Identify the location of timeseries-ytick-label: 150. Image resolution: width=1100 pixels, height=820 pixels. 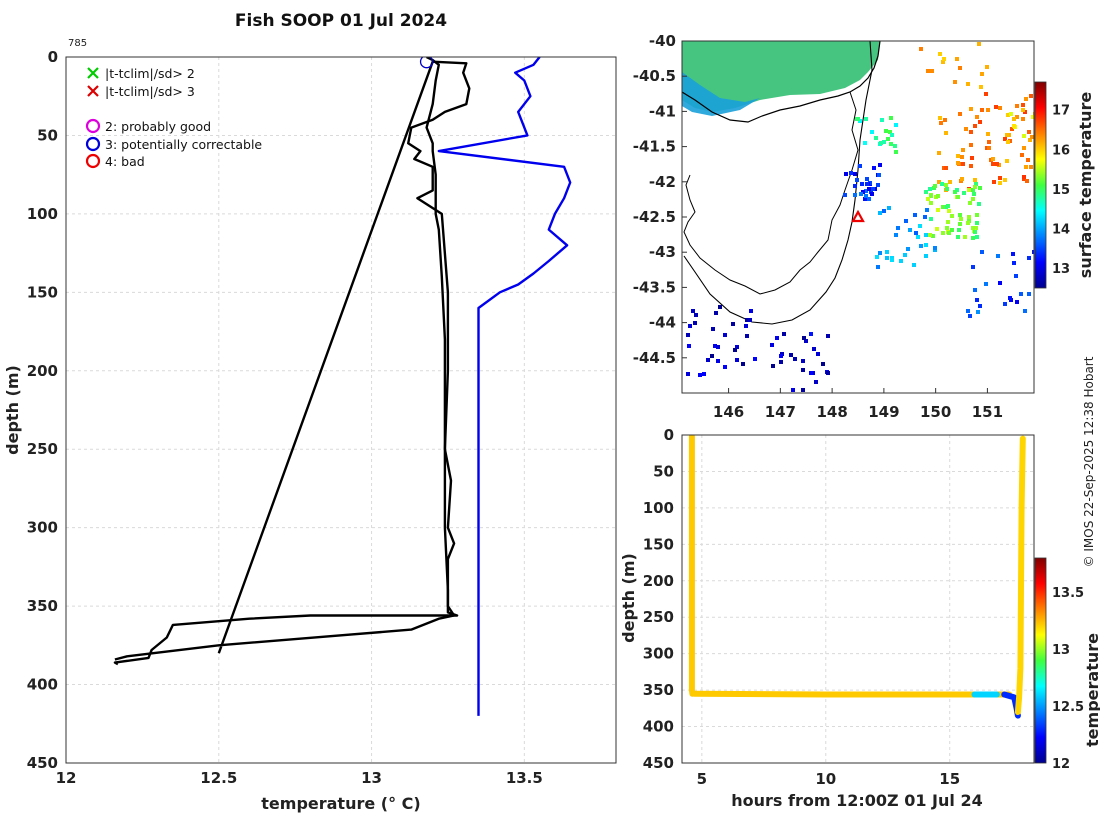
(658, 544).